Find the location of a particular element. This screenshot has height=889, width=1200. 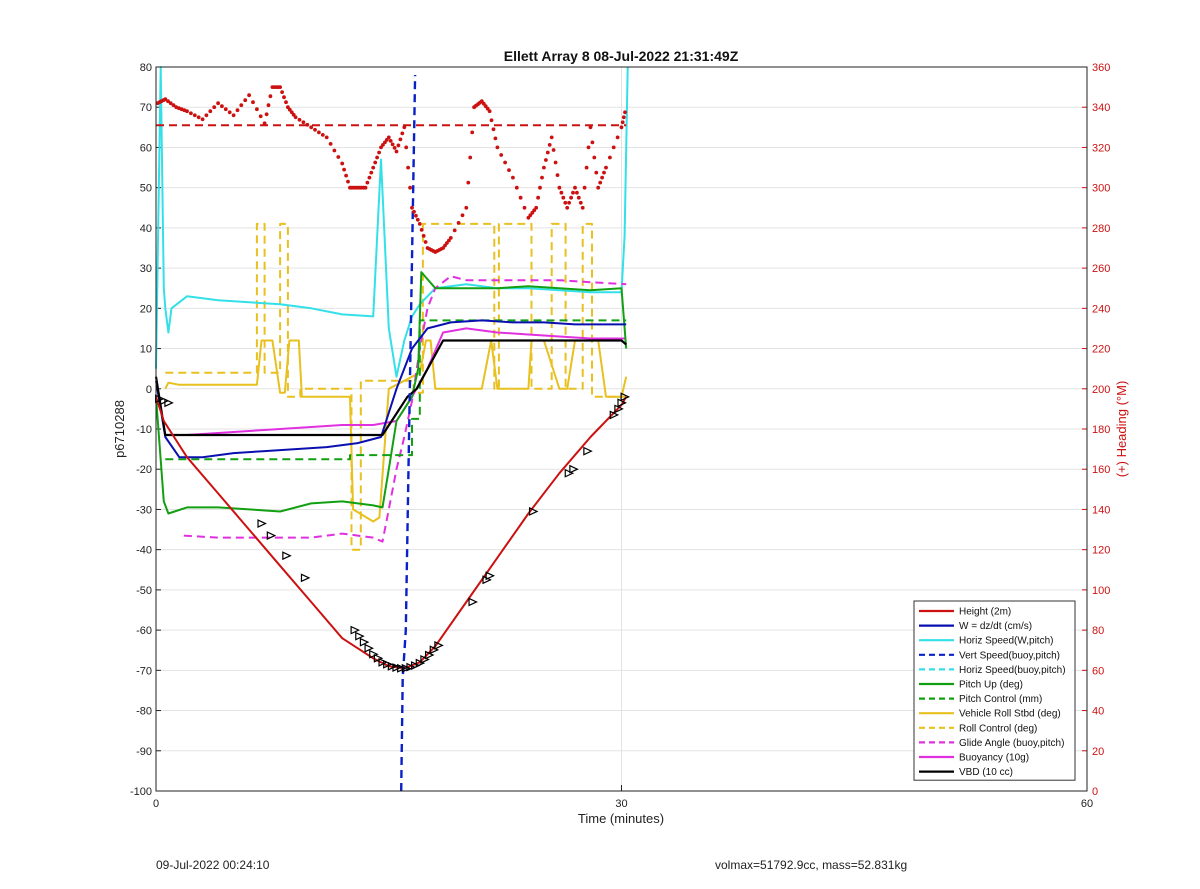

series-horiz-speed is located at coordinates (392, 222).